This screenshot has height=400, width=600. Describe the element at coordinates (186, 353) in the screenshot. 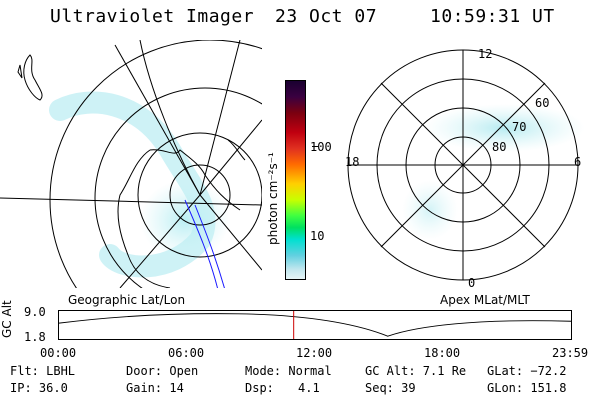

I see `timeline-xtick-0600: 06:00` at that location.